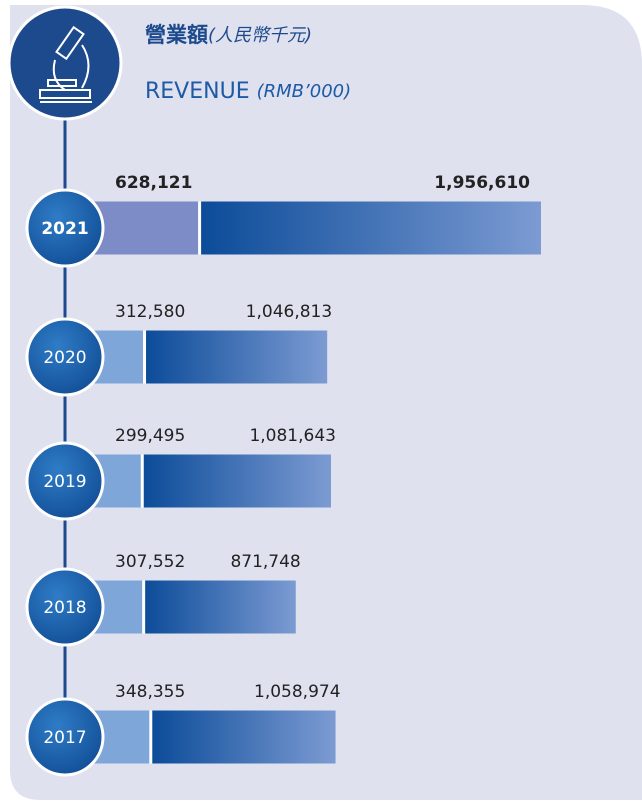 Image resolution: width=642 pixels, height=812 pixels. I want to click on year-label: 2020, so click(64, 358).